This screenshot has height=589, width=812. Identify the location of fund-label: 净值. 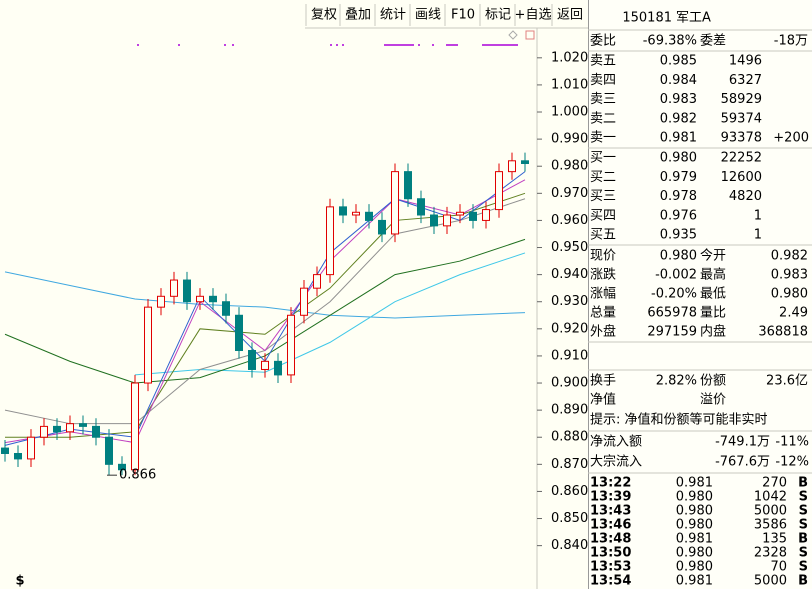
(603, 400).